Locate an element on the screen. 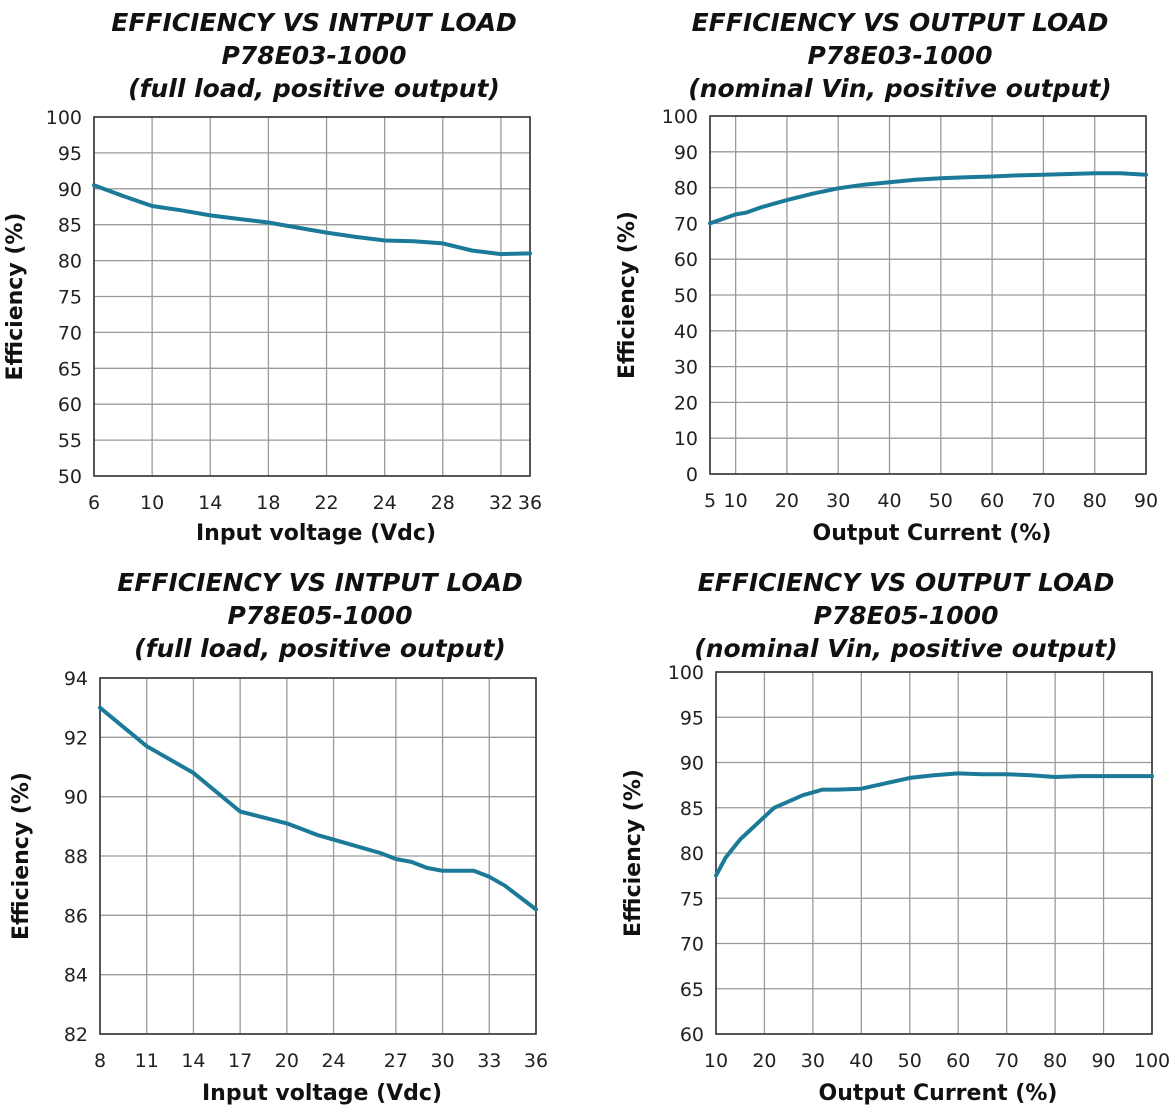  y-tick-label: 10 is located at coordinates (686, 439).